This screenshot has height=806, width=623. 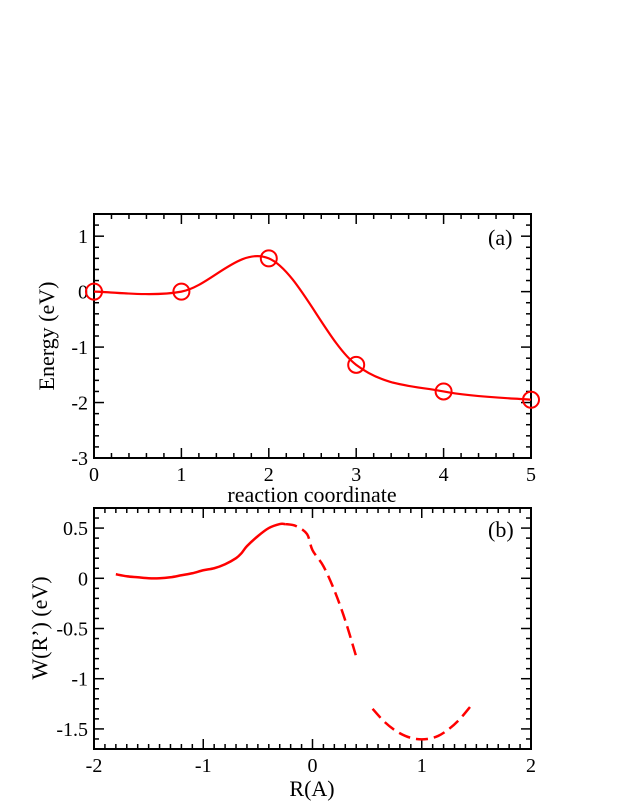 I want to click on y-tick-label: -1.5, so click(x=72, y=730).